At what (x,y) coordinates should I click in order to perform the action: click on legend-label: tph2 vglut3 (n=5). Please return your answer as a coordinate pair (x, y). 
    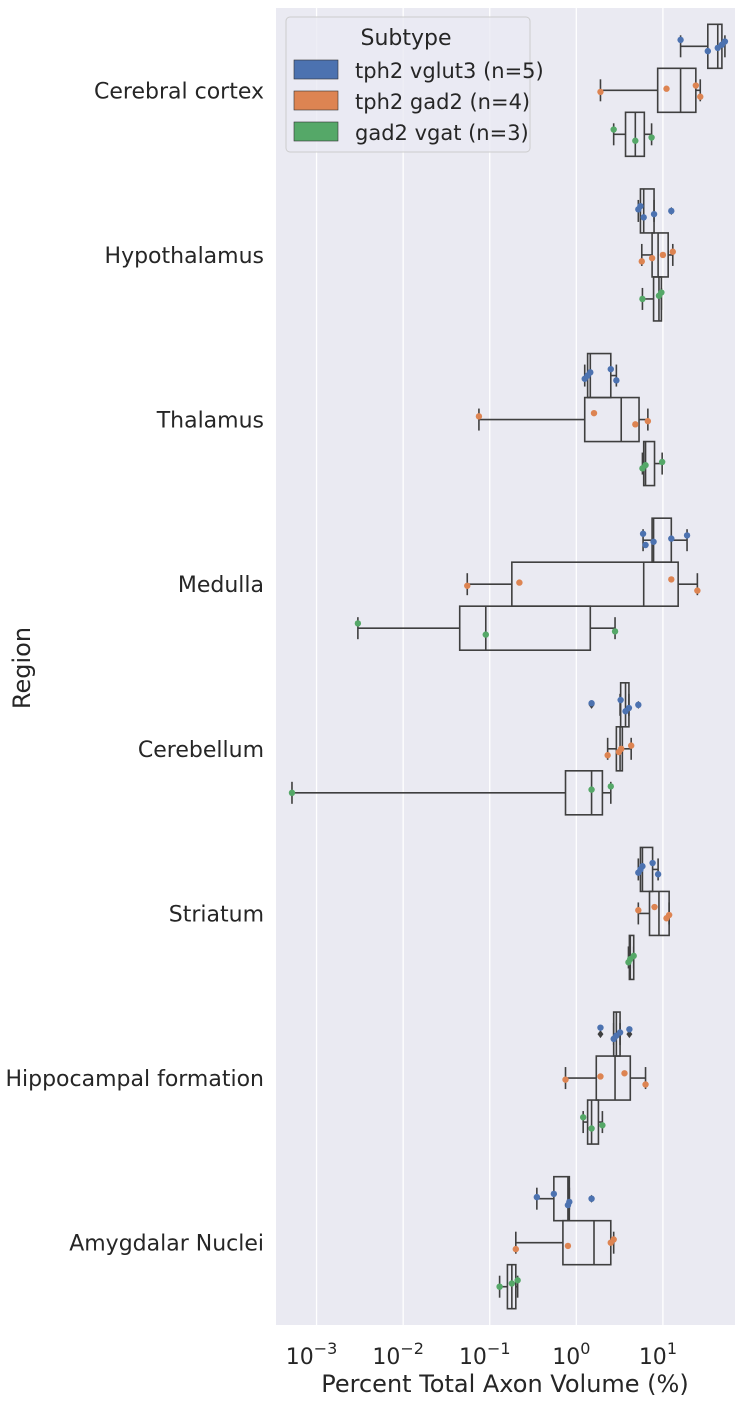
    Looking at the image, I should click on (449, 71).